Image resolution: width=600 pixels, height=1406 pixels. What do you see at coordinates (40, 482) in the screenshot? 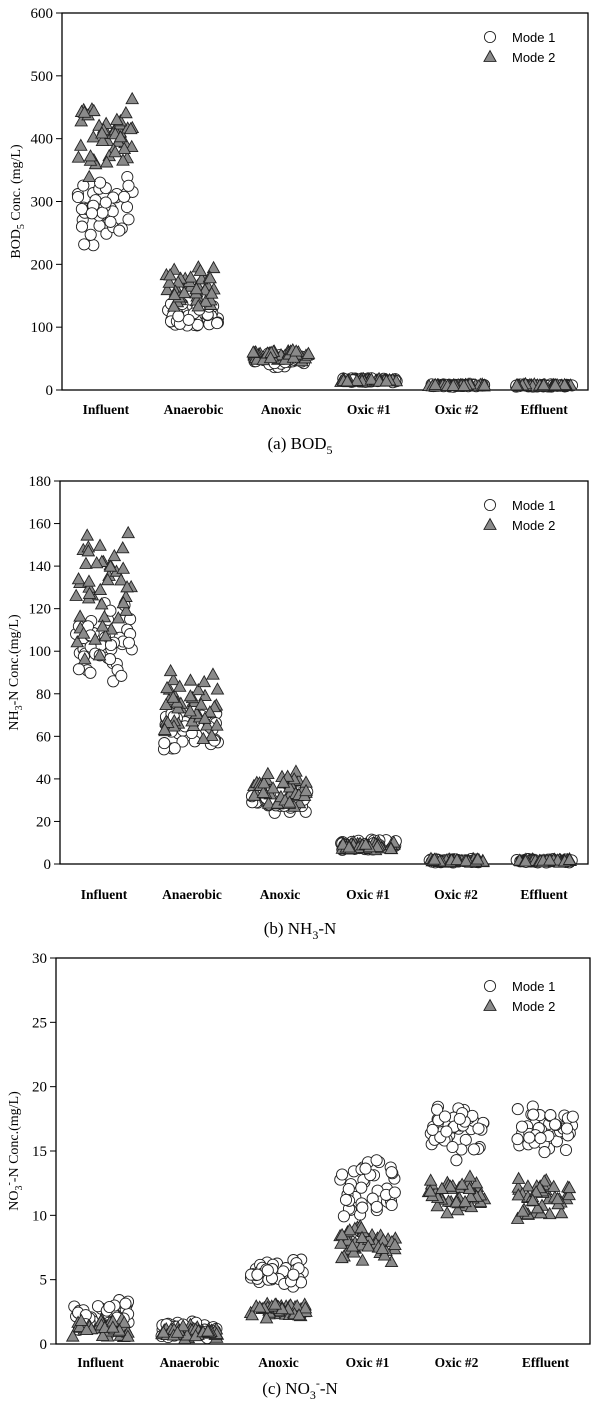
I see `y-tick-label: 180` at bounding box center [40, 482].